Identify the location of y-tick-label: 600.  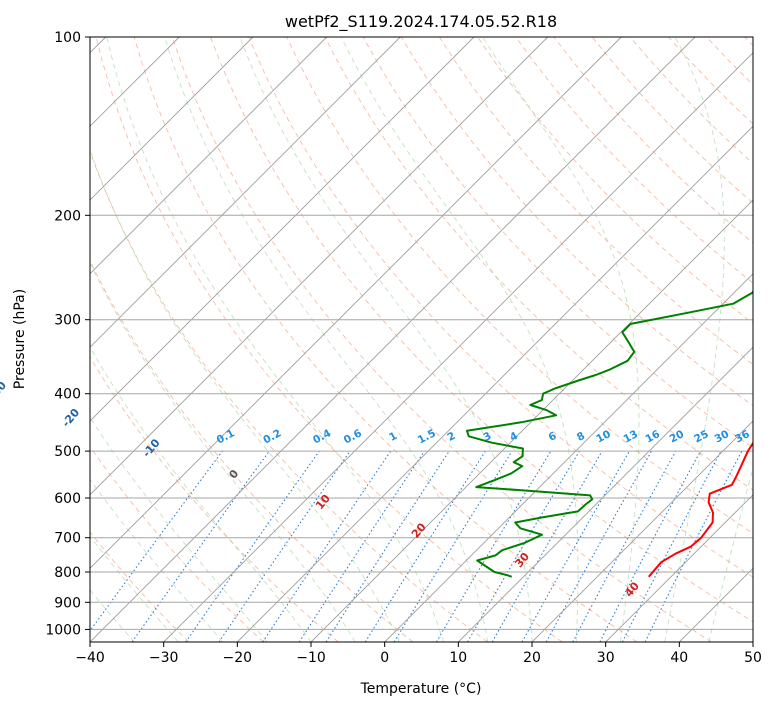
(67, 499).